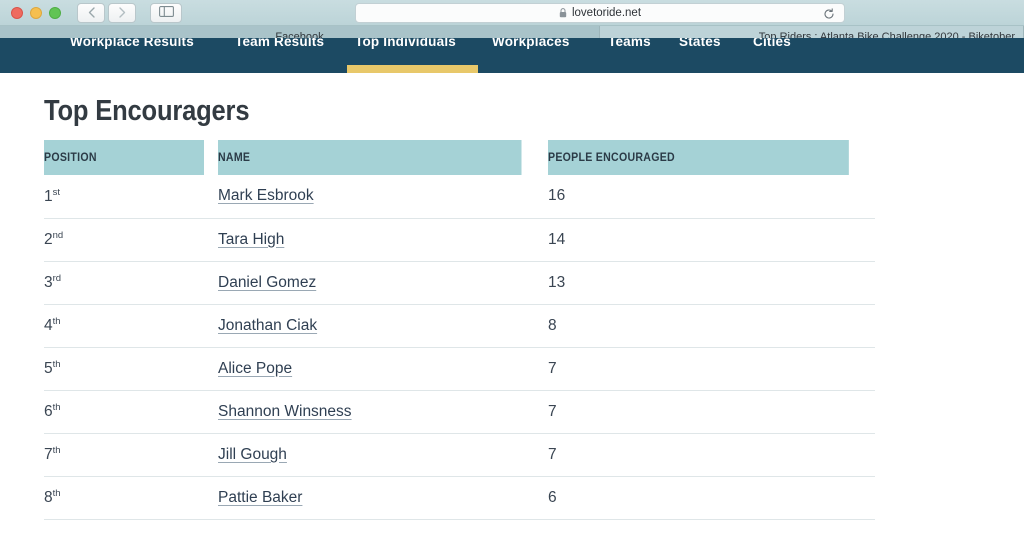  What do you see at coordinates (131, 369) in the screenshot?
I see `cell-position: 5th` at bounding box center [131, 369].